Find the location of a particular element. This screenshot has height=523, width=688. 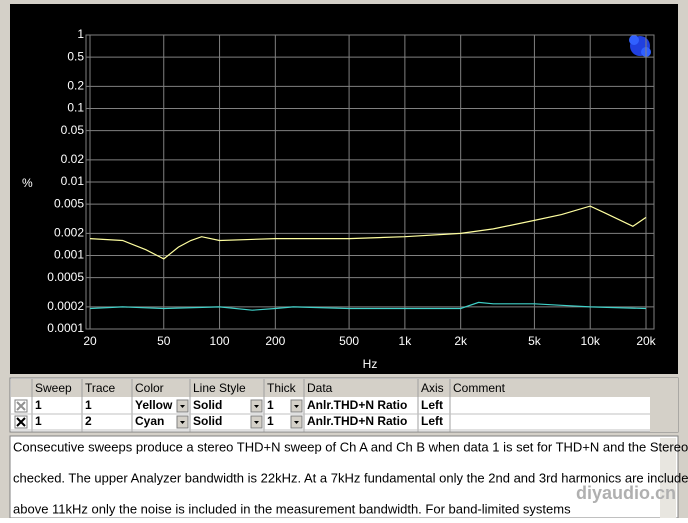

y-tick-label: 0.1 is located at coordinates (75, 108).